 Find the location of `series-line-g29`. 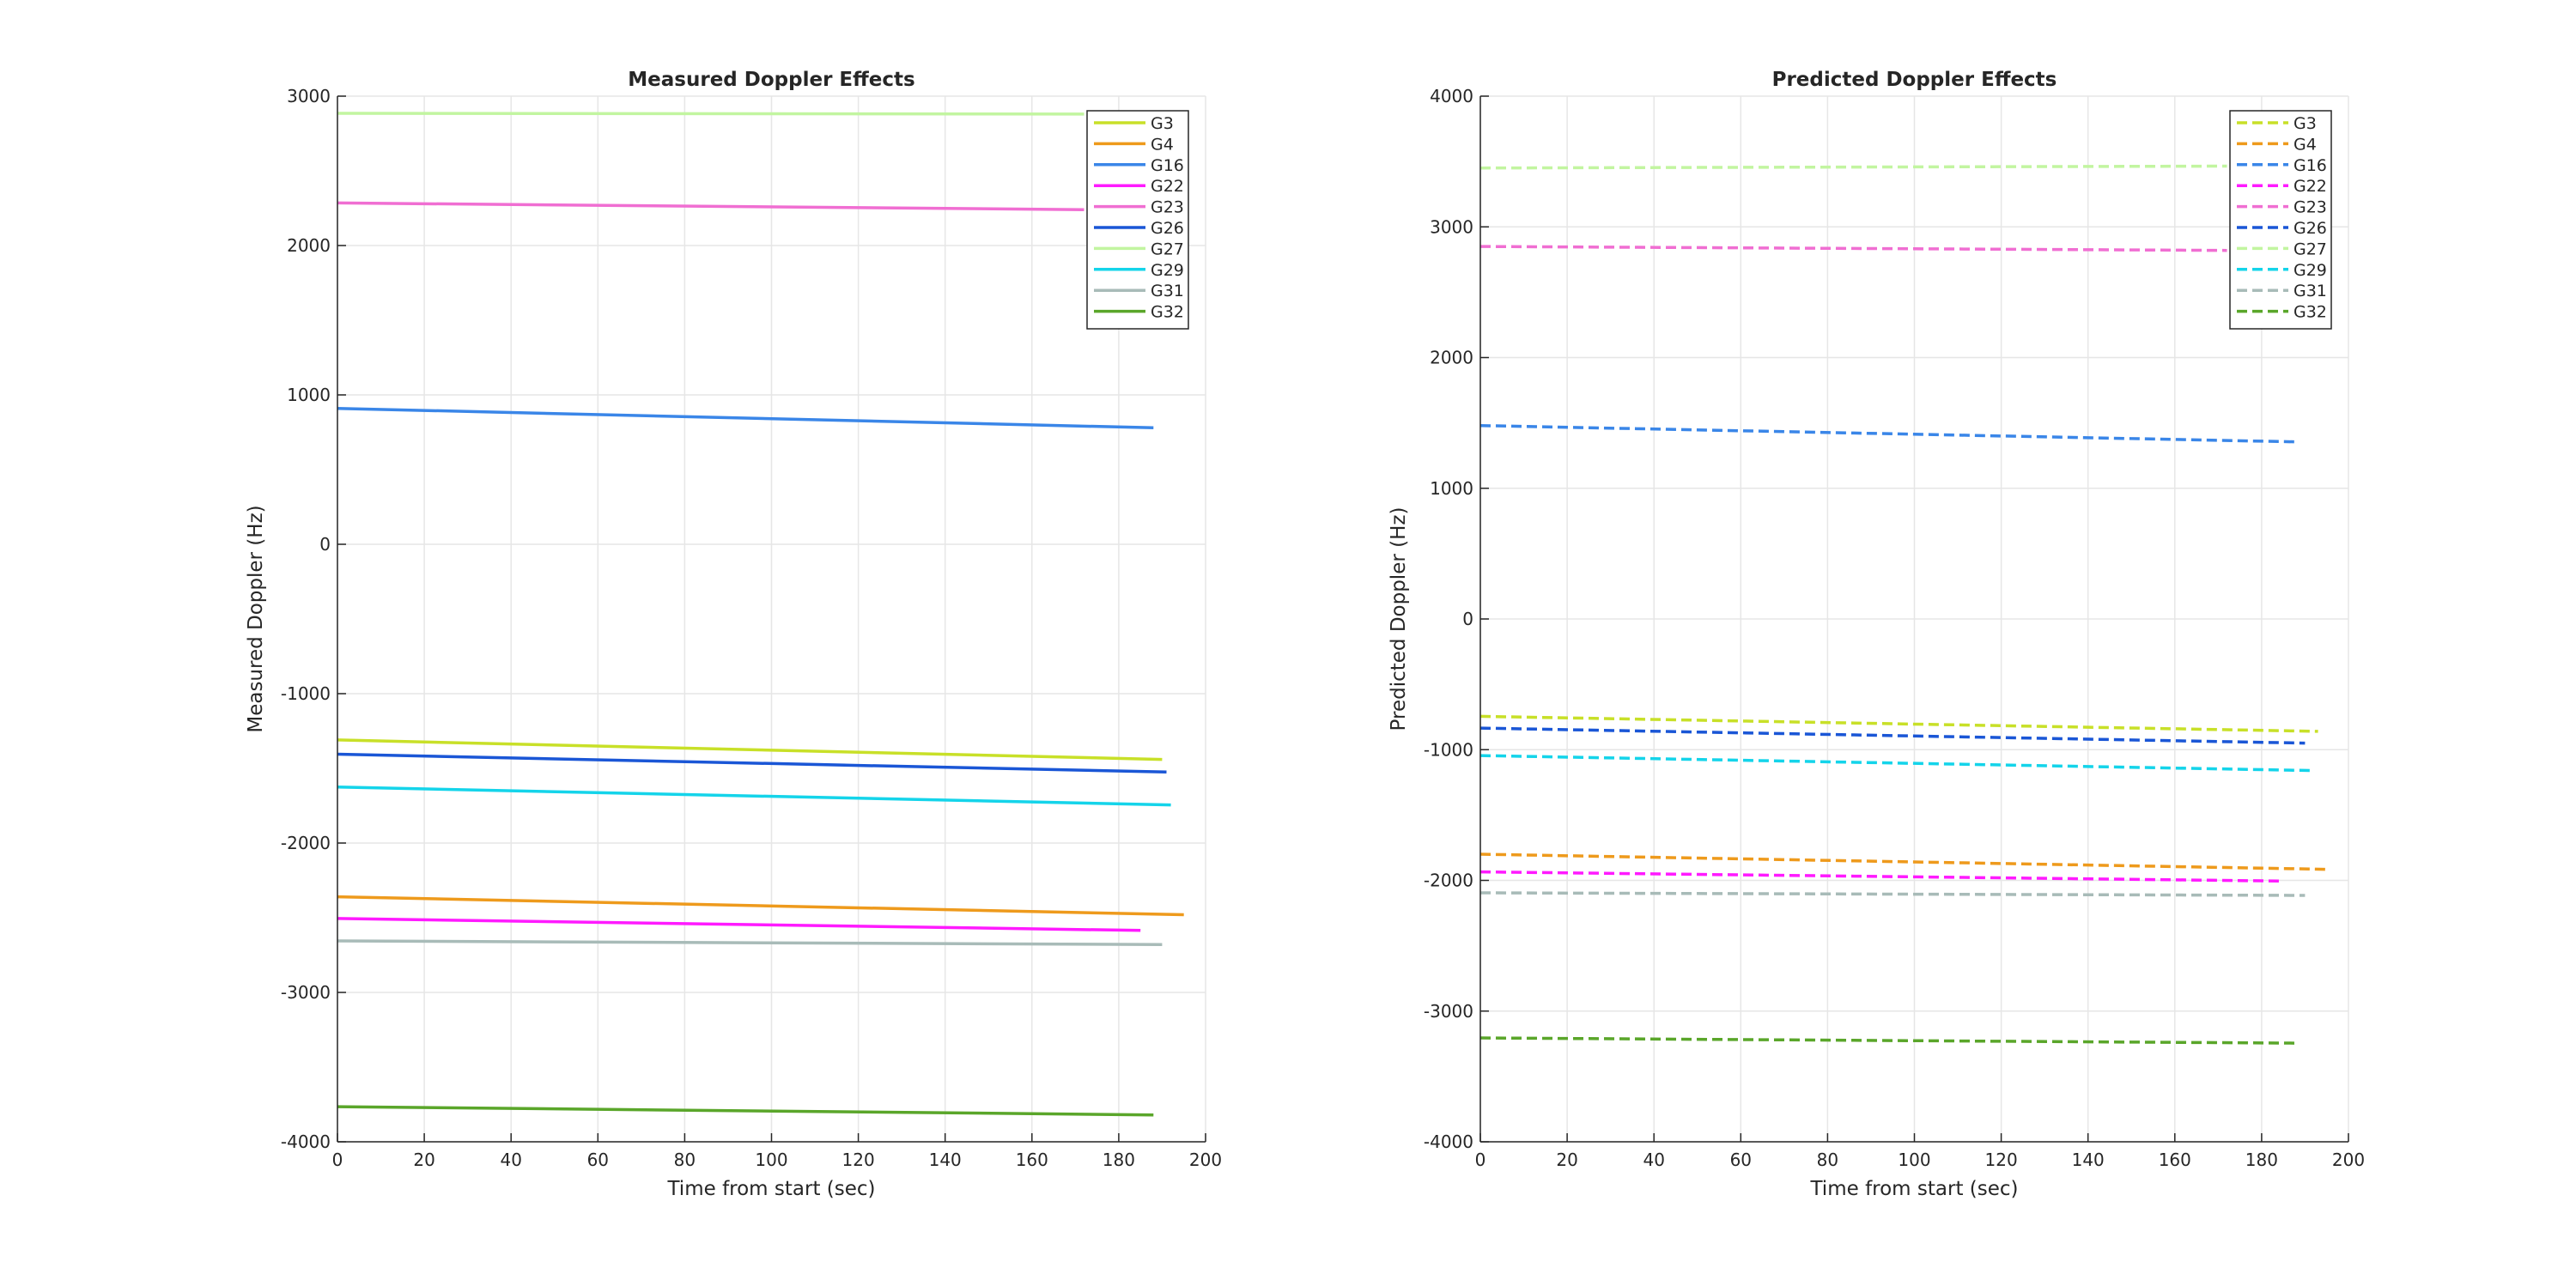

series-line-g29 is located at coordinates (754, 797).